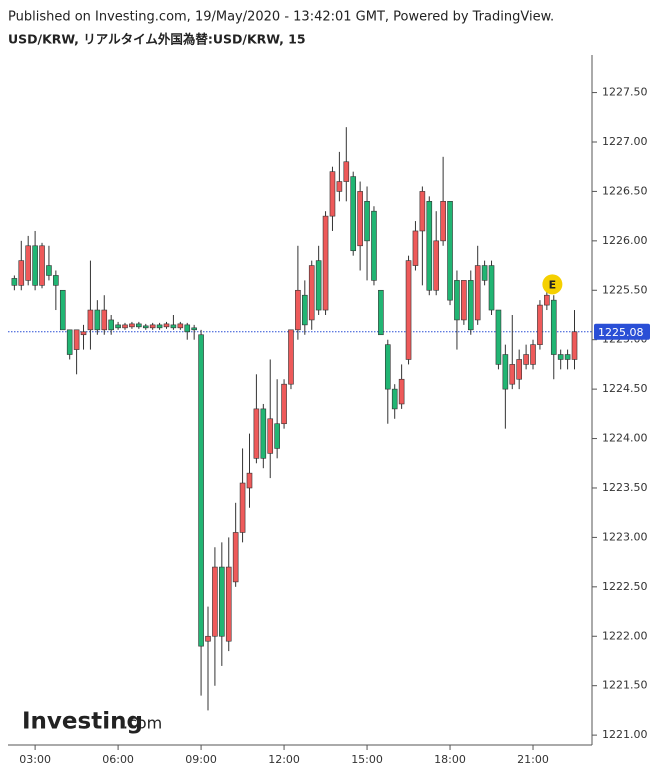  Describe the element at coordinates (625, 438) in the screenshot. I see `y-tick-label: 1224.00` at that location.